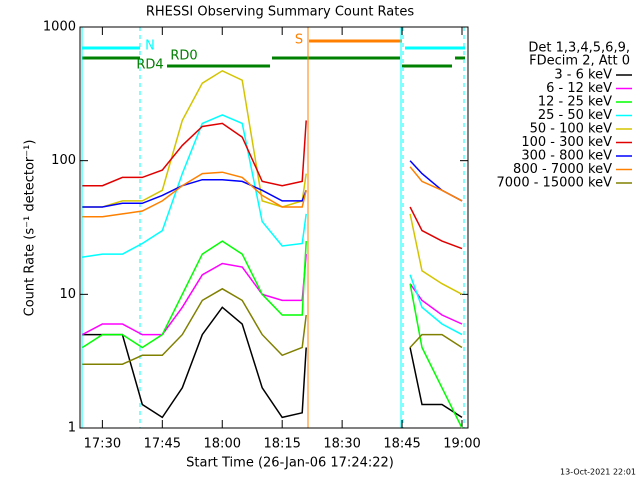 The image size is (640, 480). I want to click on y-axis-label: Count Rate (s⁻¹ detector⁻¹), so click(30, 228).